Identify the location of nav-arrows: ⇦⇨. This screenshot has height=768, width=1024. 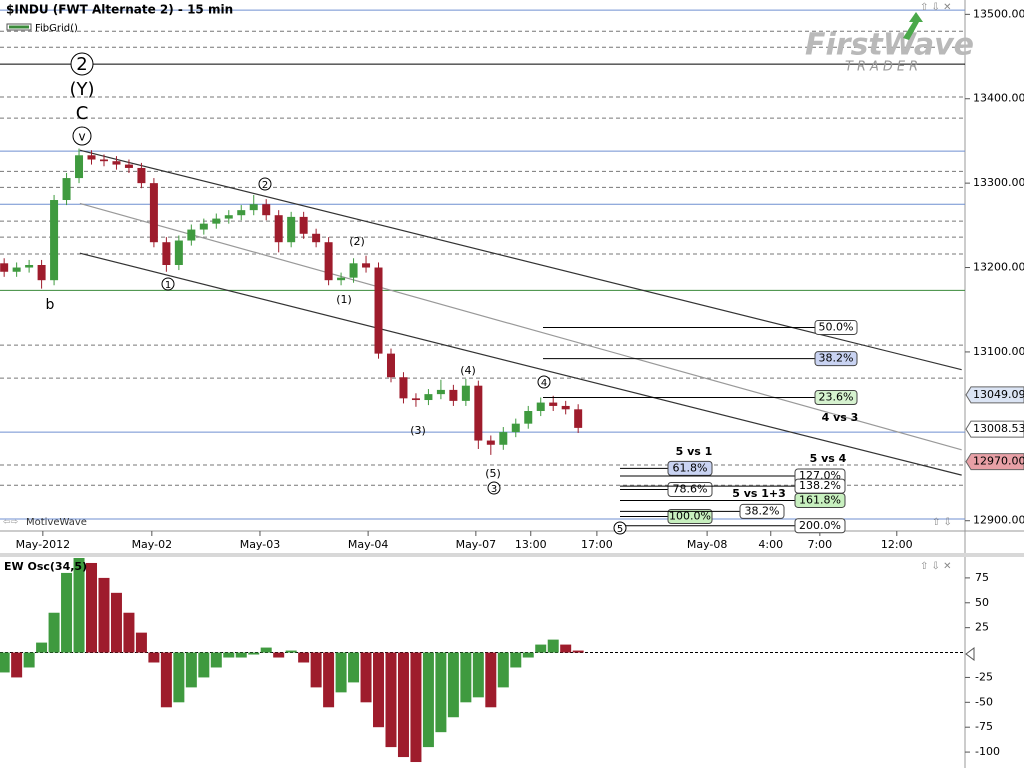
(11, 523).